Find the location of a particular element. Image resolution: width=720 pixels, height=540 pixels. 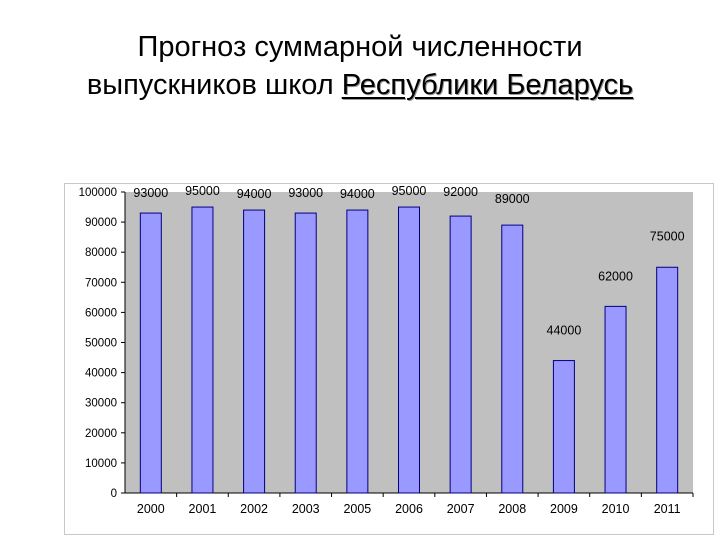

y-tick-label: 30000 is located at coordinates (101, 404).